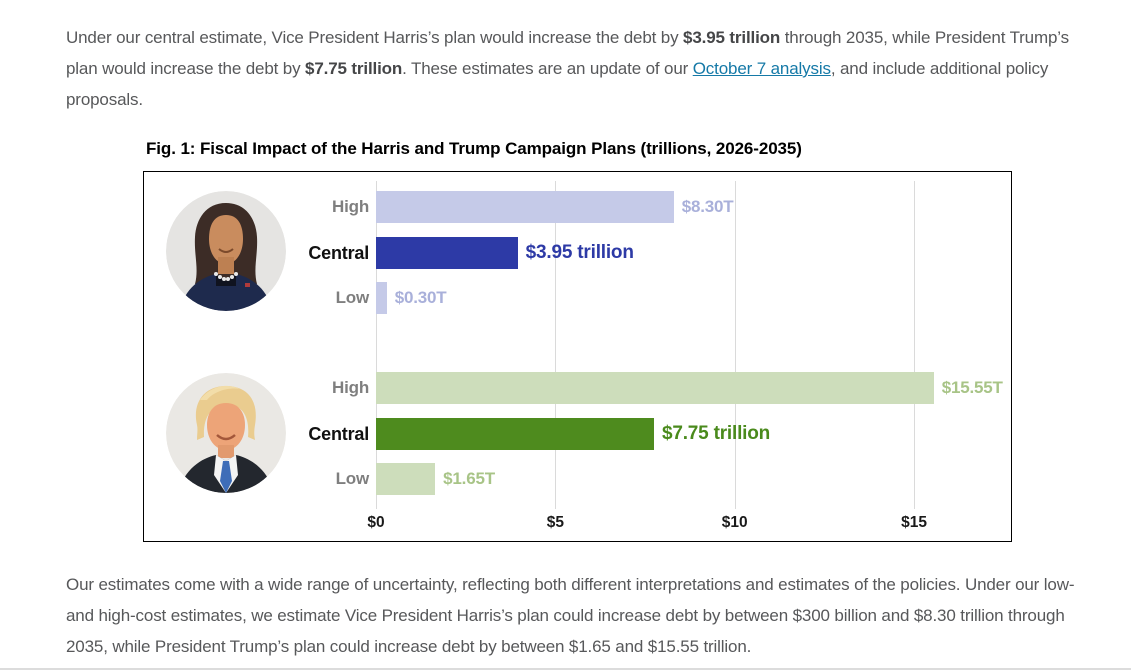 This screenshot has width=1131, height=671. I want to click on x-axis-tick-0: $0, so click(376, 522).